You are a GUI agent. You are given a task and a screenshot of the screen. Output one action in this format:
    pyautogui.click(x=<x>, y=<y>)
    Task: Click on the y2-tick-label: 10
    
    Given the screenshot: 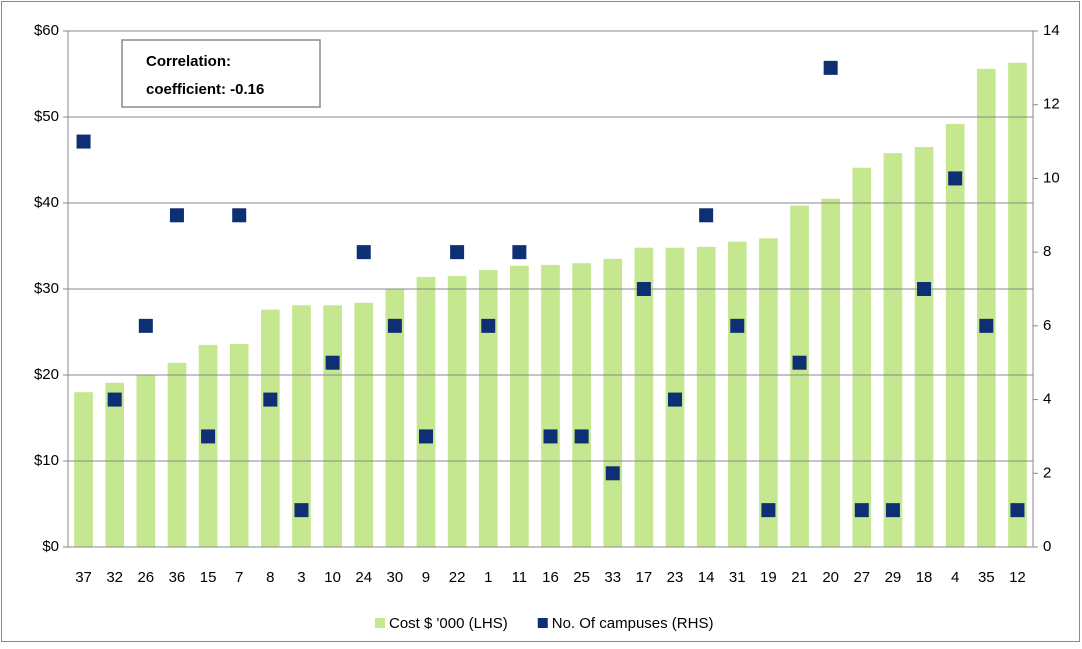 What is the action you would take?
    pyautogui.click(x=1051, y=177)
    